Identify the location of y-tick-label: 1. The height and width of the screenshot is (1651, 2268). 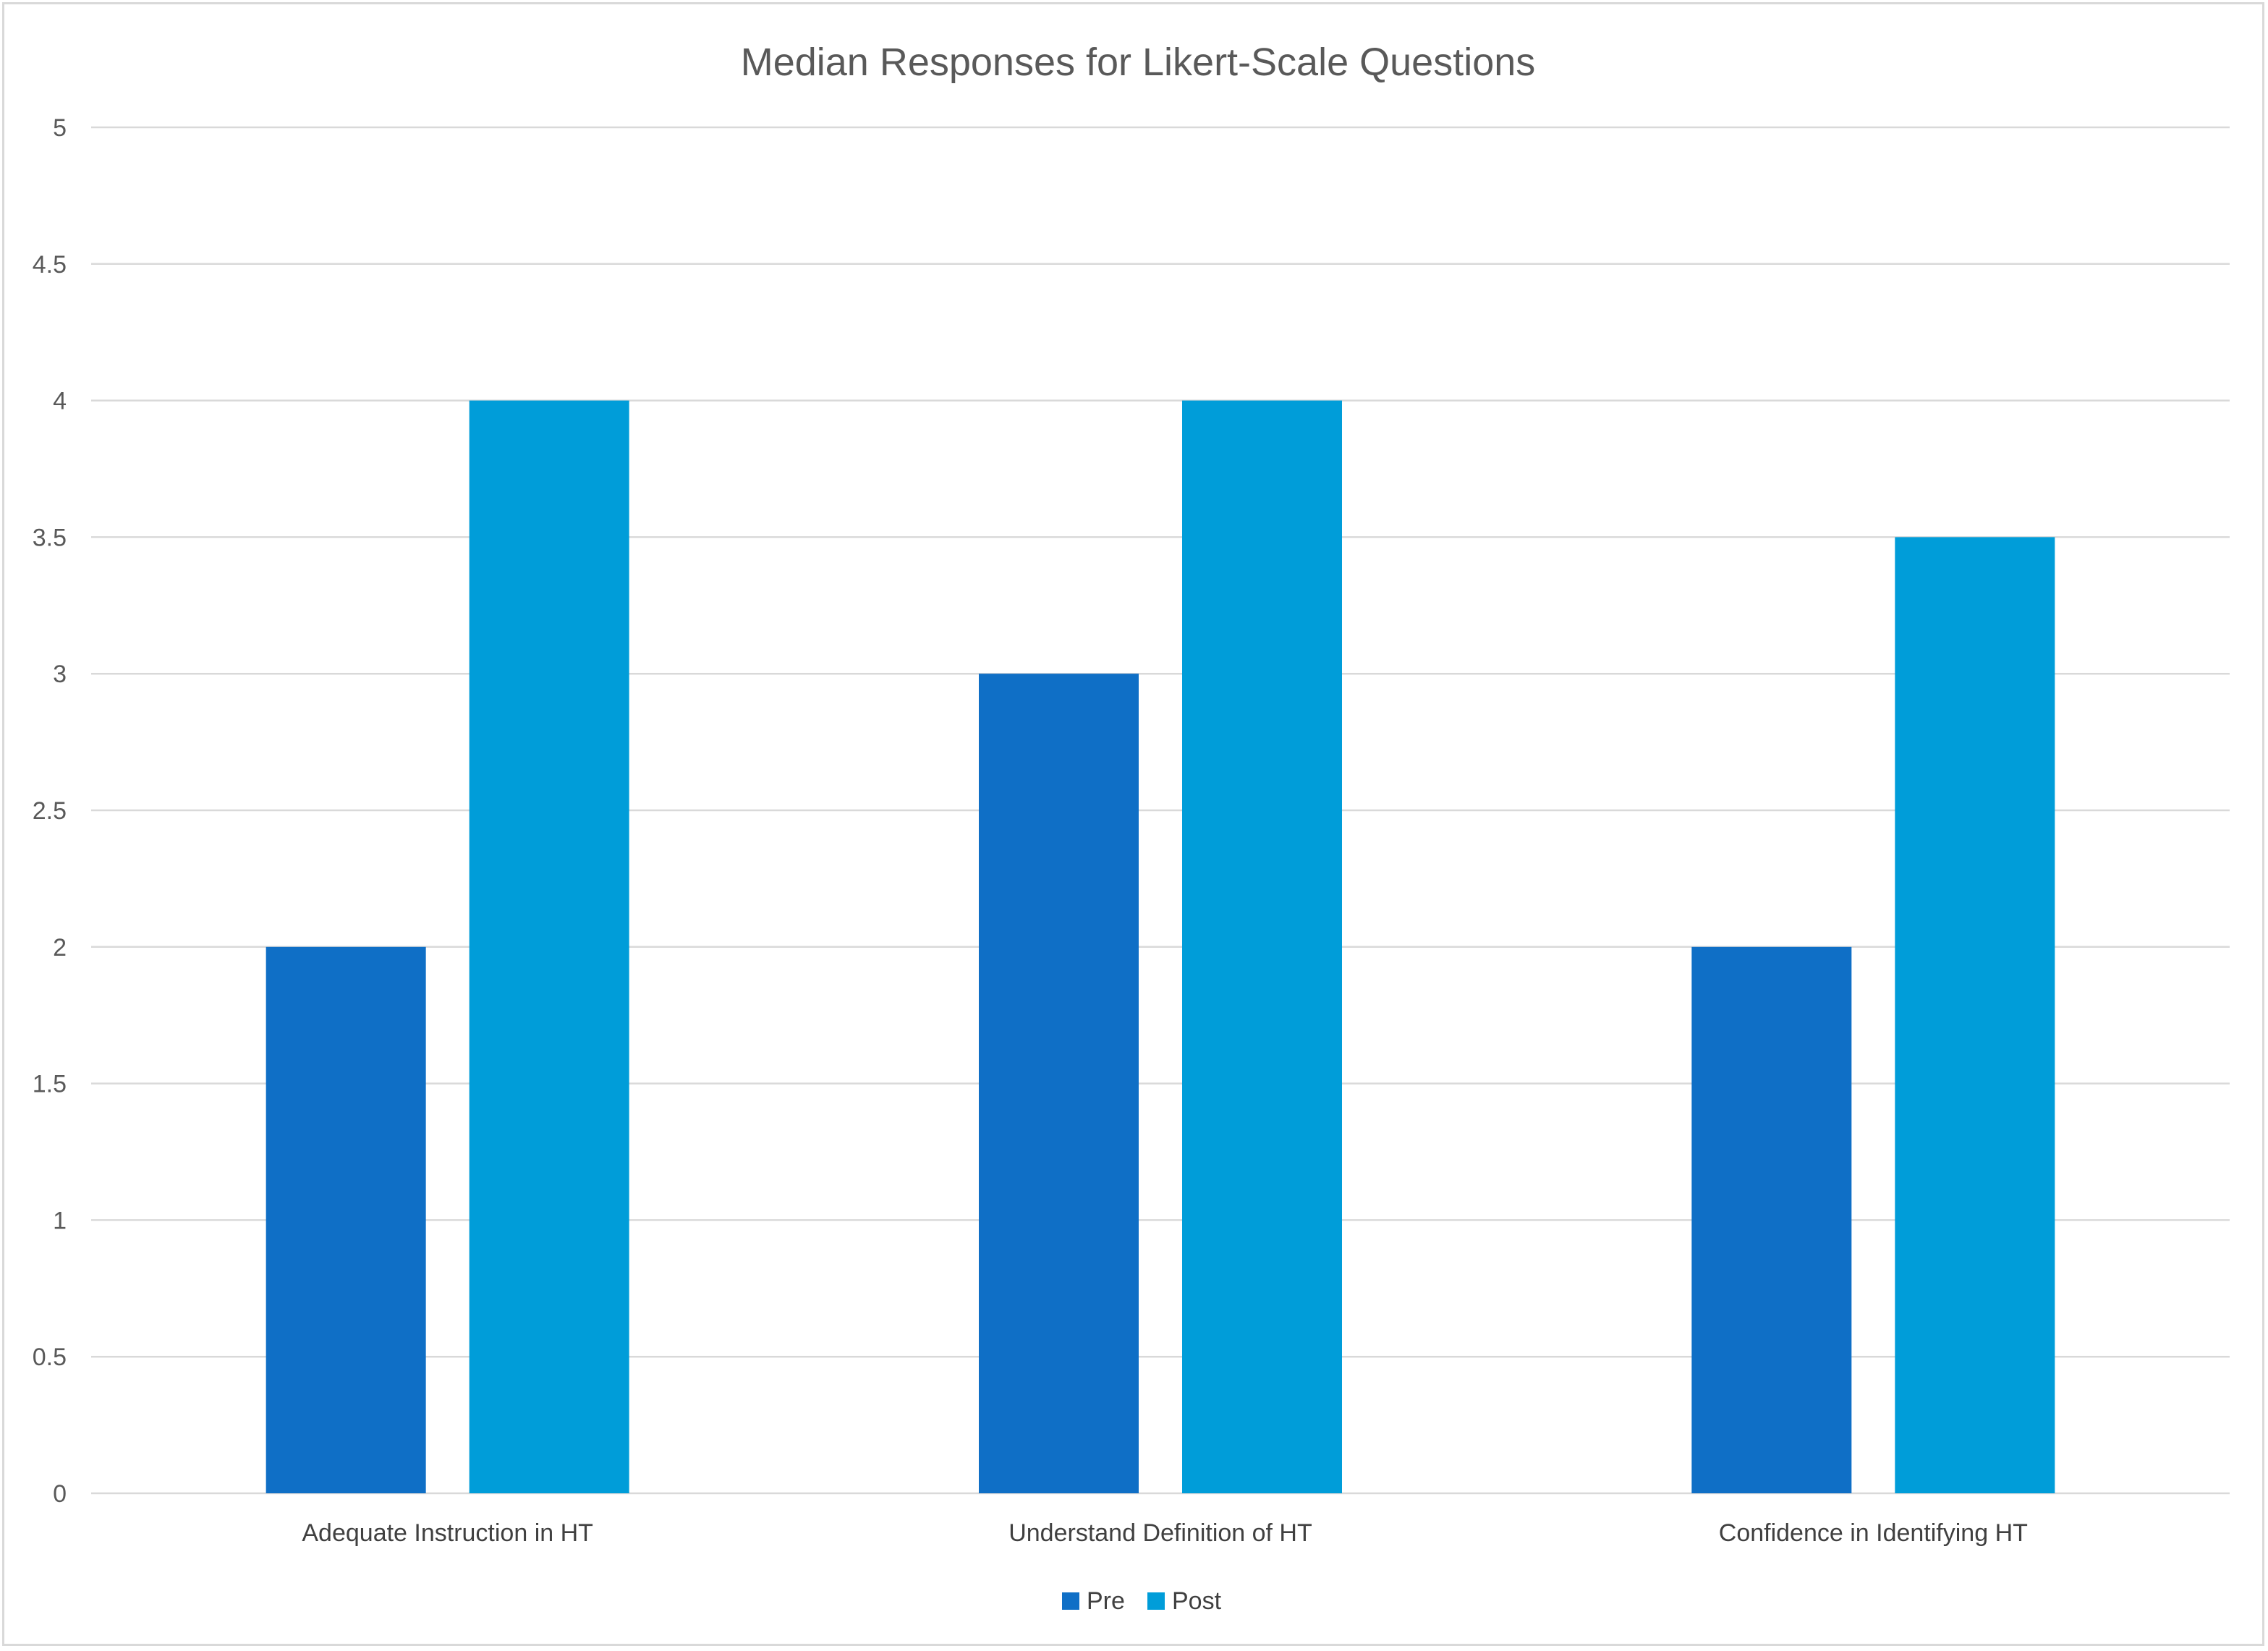
(60, 1220).